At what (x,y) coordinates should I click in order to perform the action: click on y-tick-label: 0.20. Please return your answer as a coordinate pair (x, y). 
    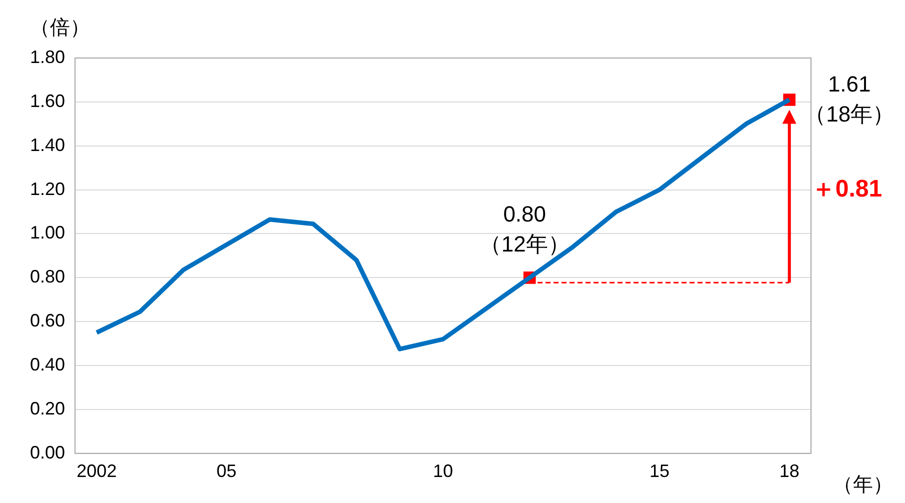
    Looking at the image, I should click on (48, 408).